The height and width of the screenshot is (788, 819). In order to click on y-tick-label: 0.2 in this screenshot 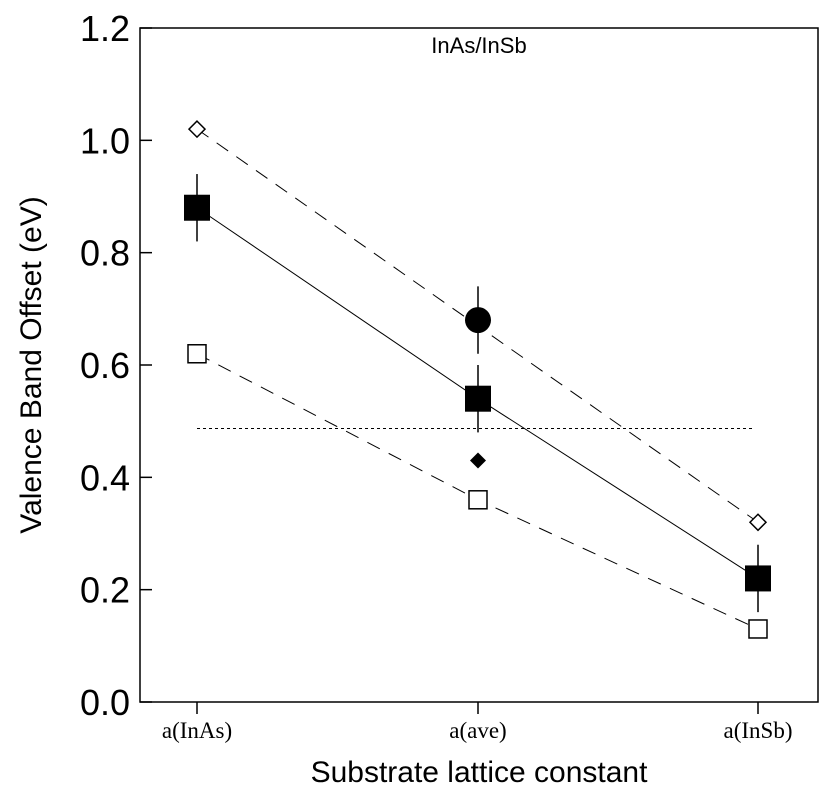, I will do `click(105, 590)`.